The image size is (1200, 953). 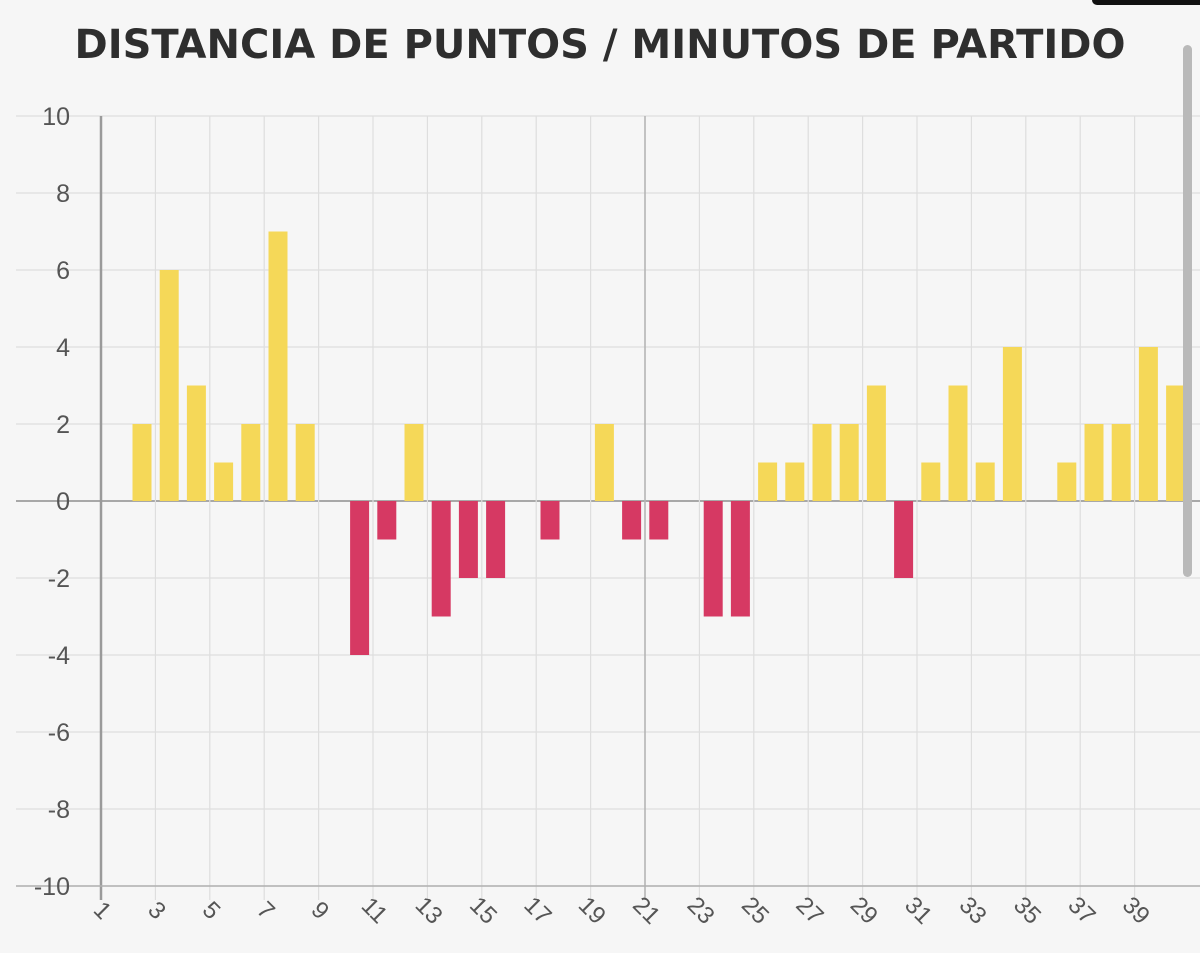 What do you see at coordinates (59, 733) in the screenshot?
I see `y-tick-label: -6` at bounding box center [59, 733].